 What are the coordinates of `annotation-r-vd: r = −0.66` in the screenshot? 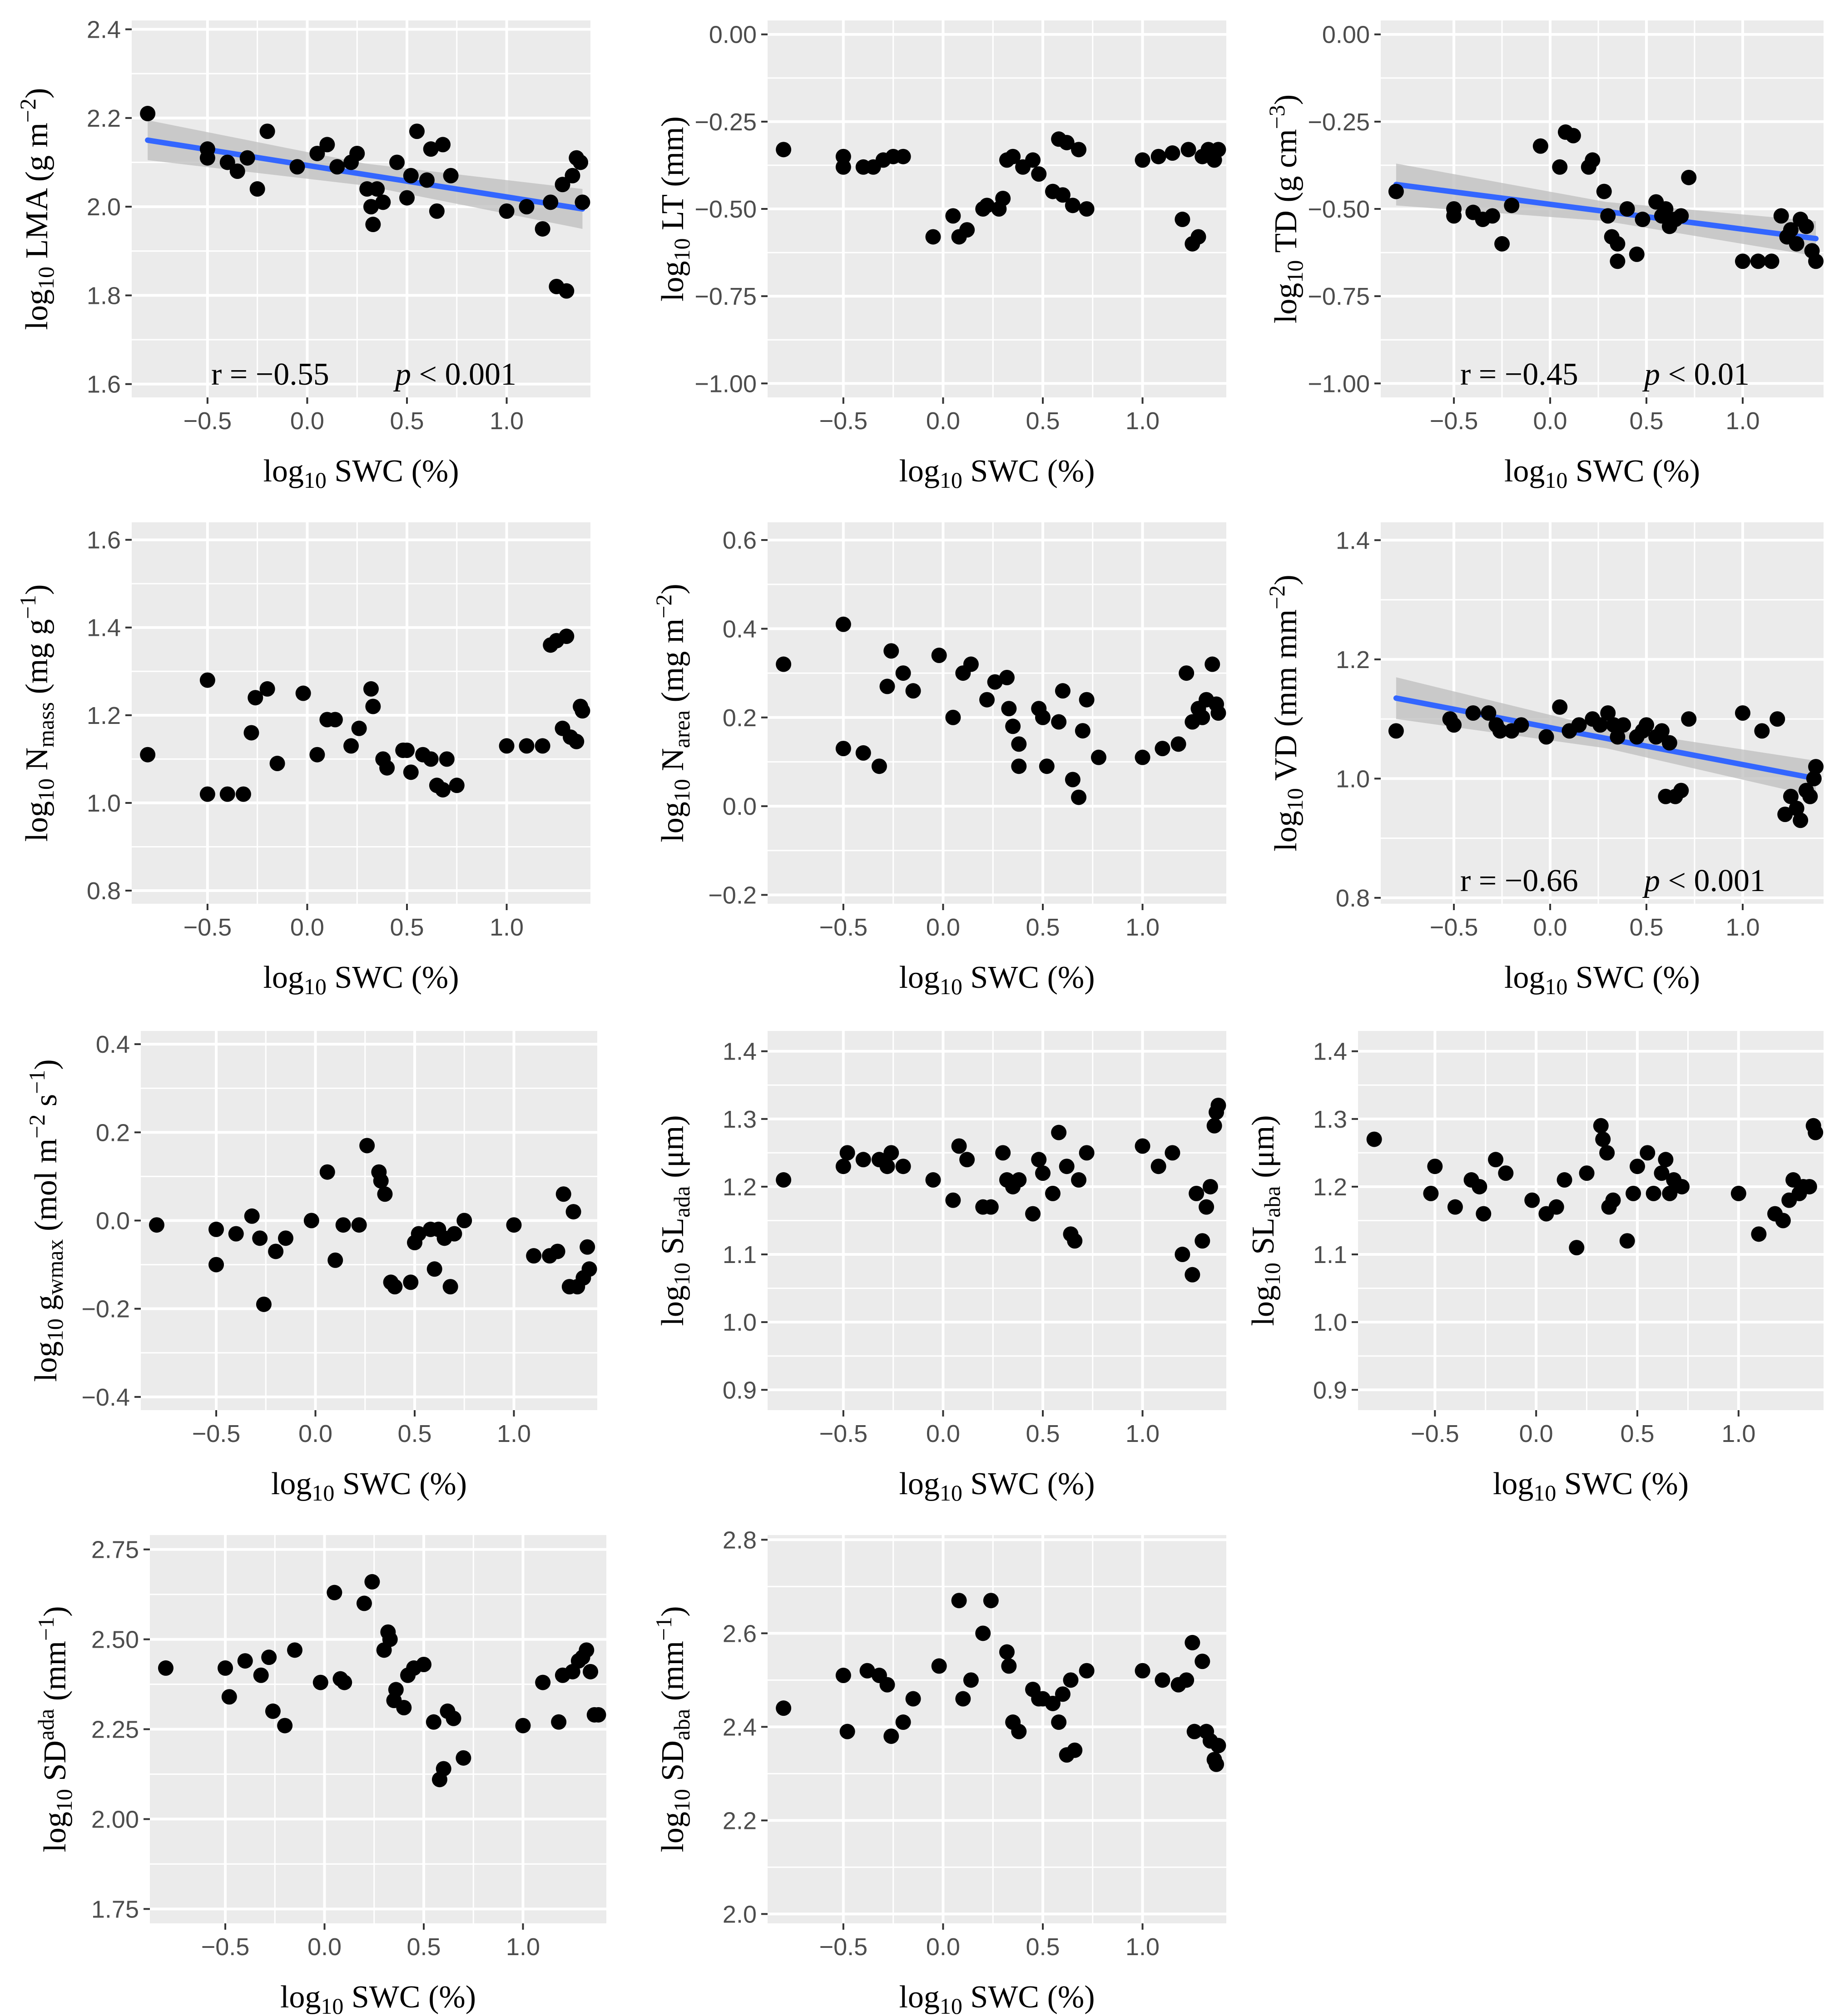 It's located at (1519, 880).